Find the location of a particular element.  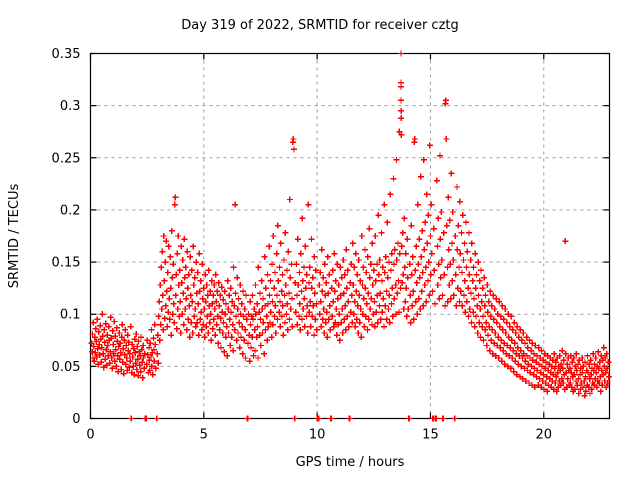

y-axis-label: SRMTID / TECUs is located at coordinates (14, 236).